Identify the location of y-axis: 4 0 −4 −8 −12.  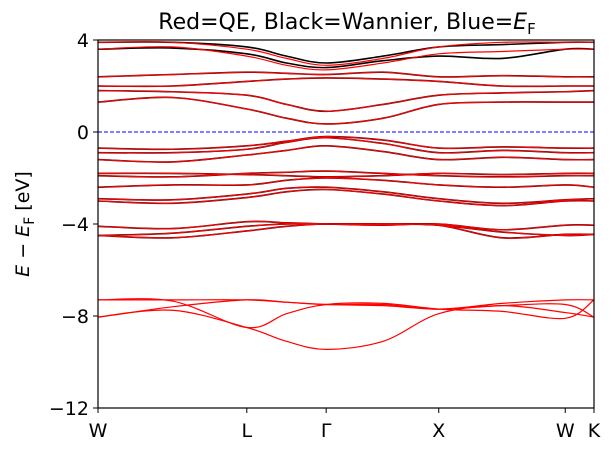
(73, 225).